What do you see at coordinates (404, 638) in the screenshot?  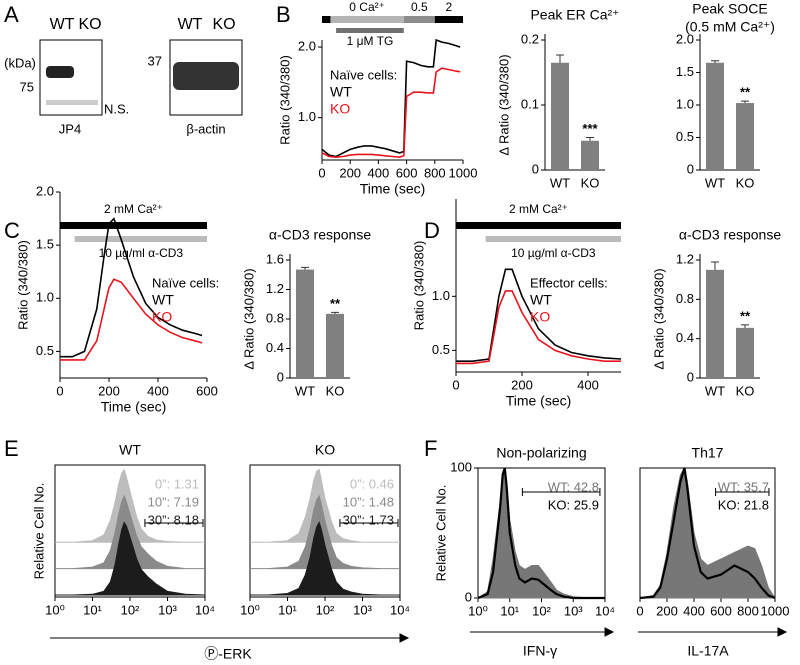 I see `arrow-head` at bounding box center [404, 638].